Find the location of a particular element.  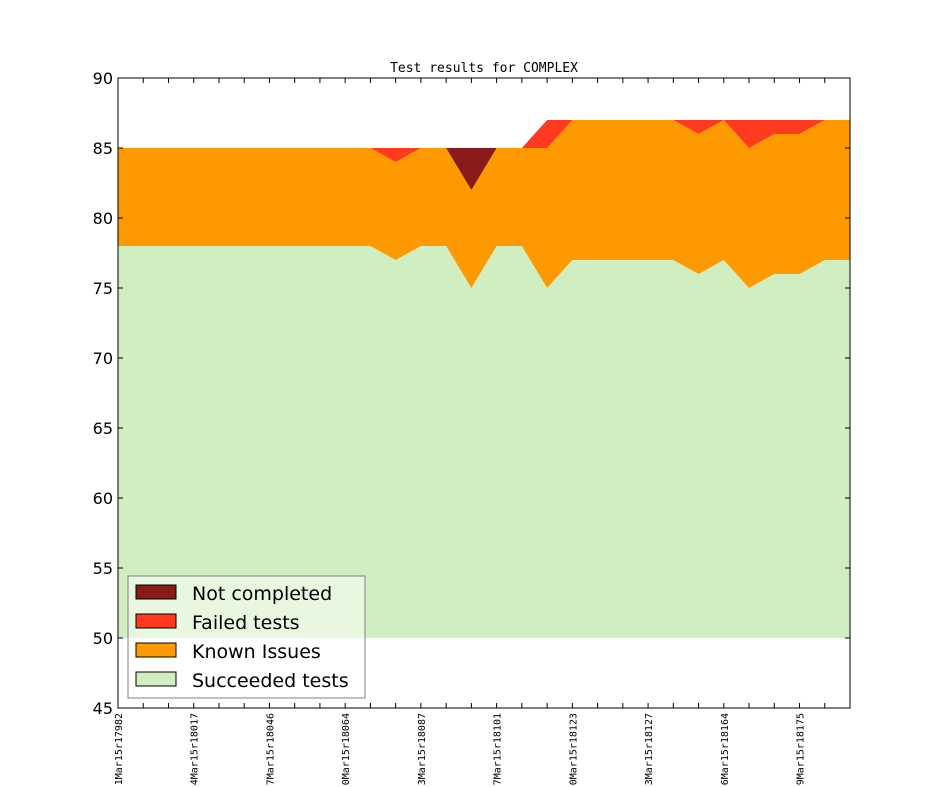

y-tick-label: 65 is located at coordinates (103, 428).